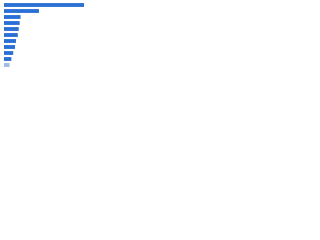  I want to click on chart, so click(44, 35).